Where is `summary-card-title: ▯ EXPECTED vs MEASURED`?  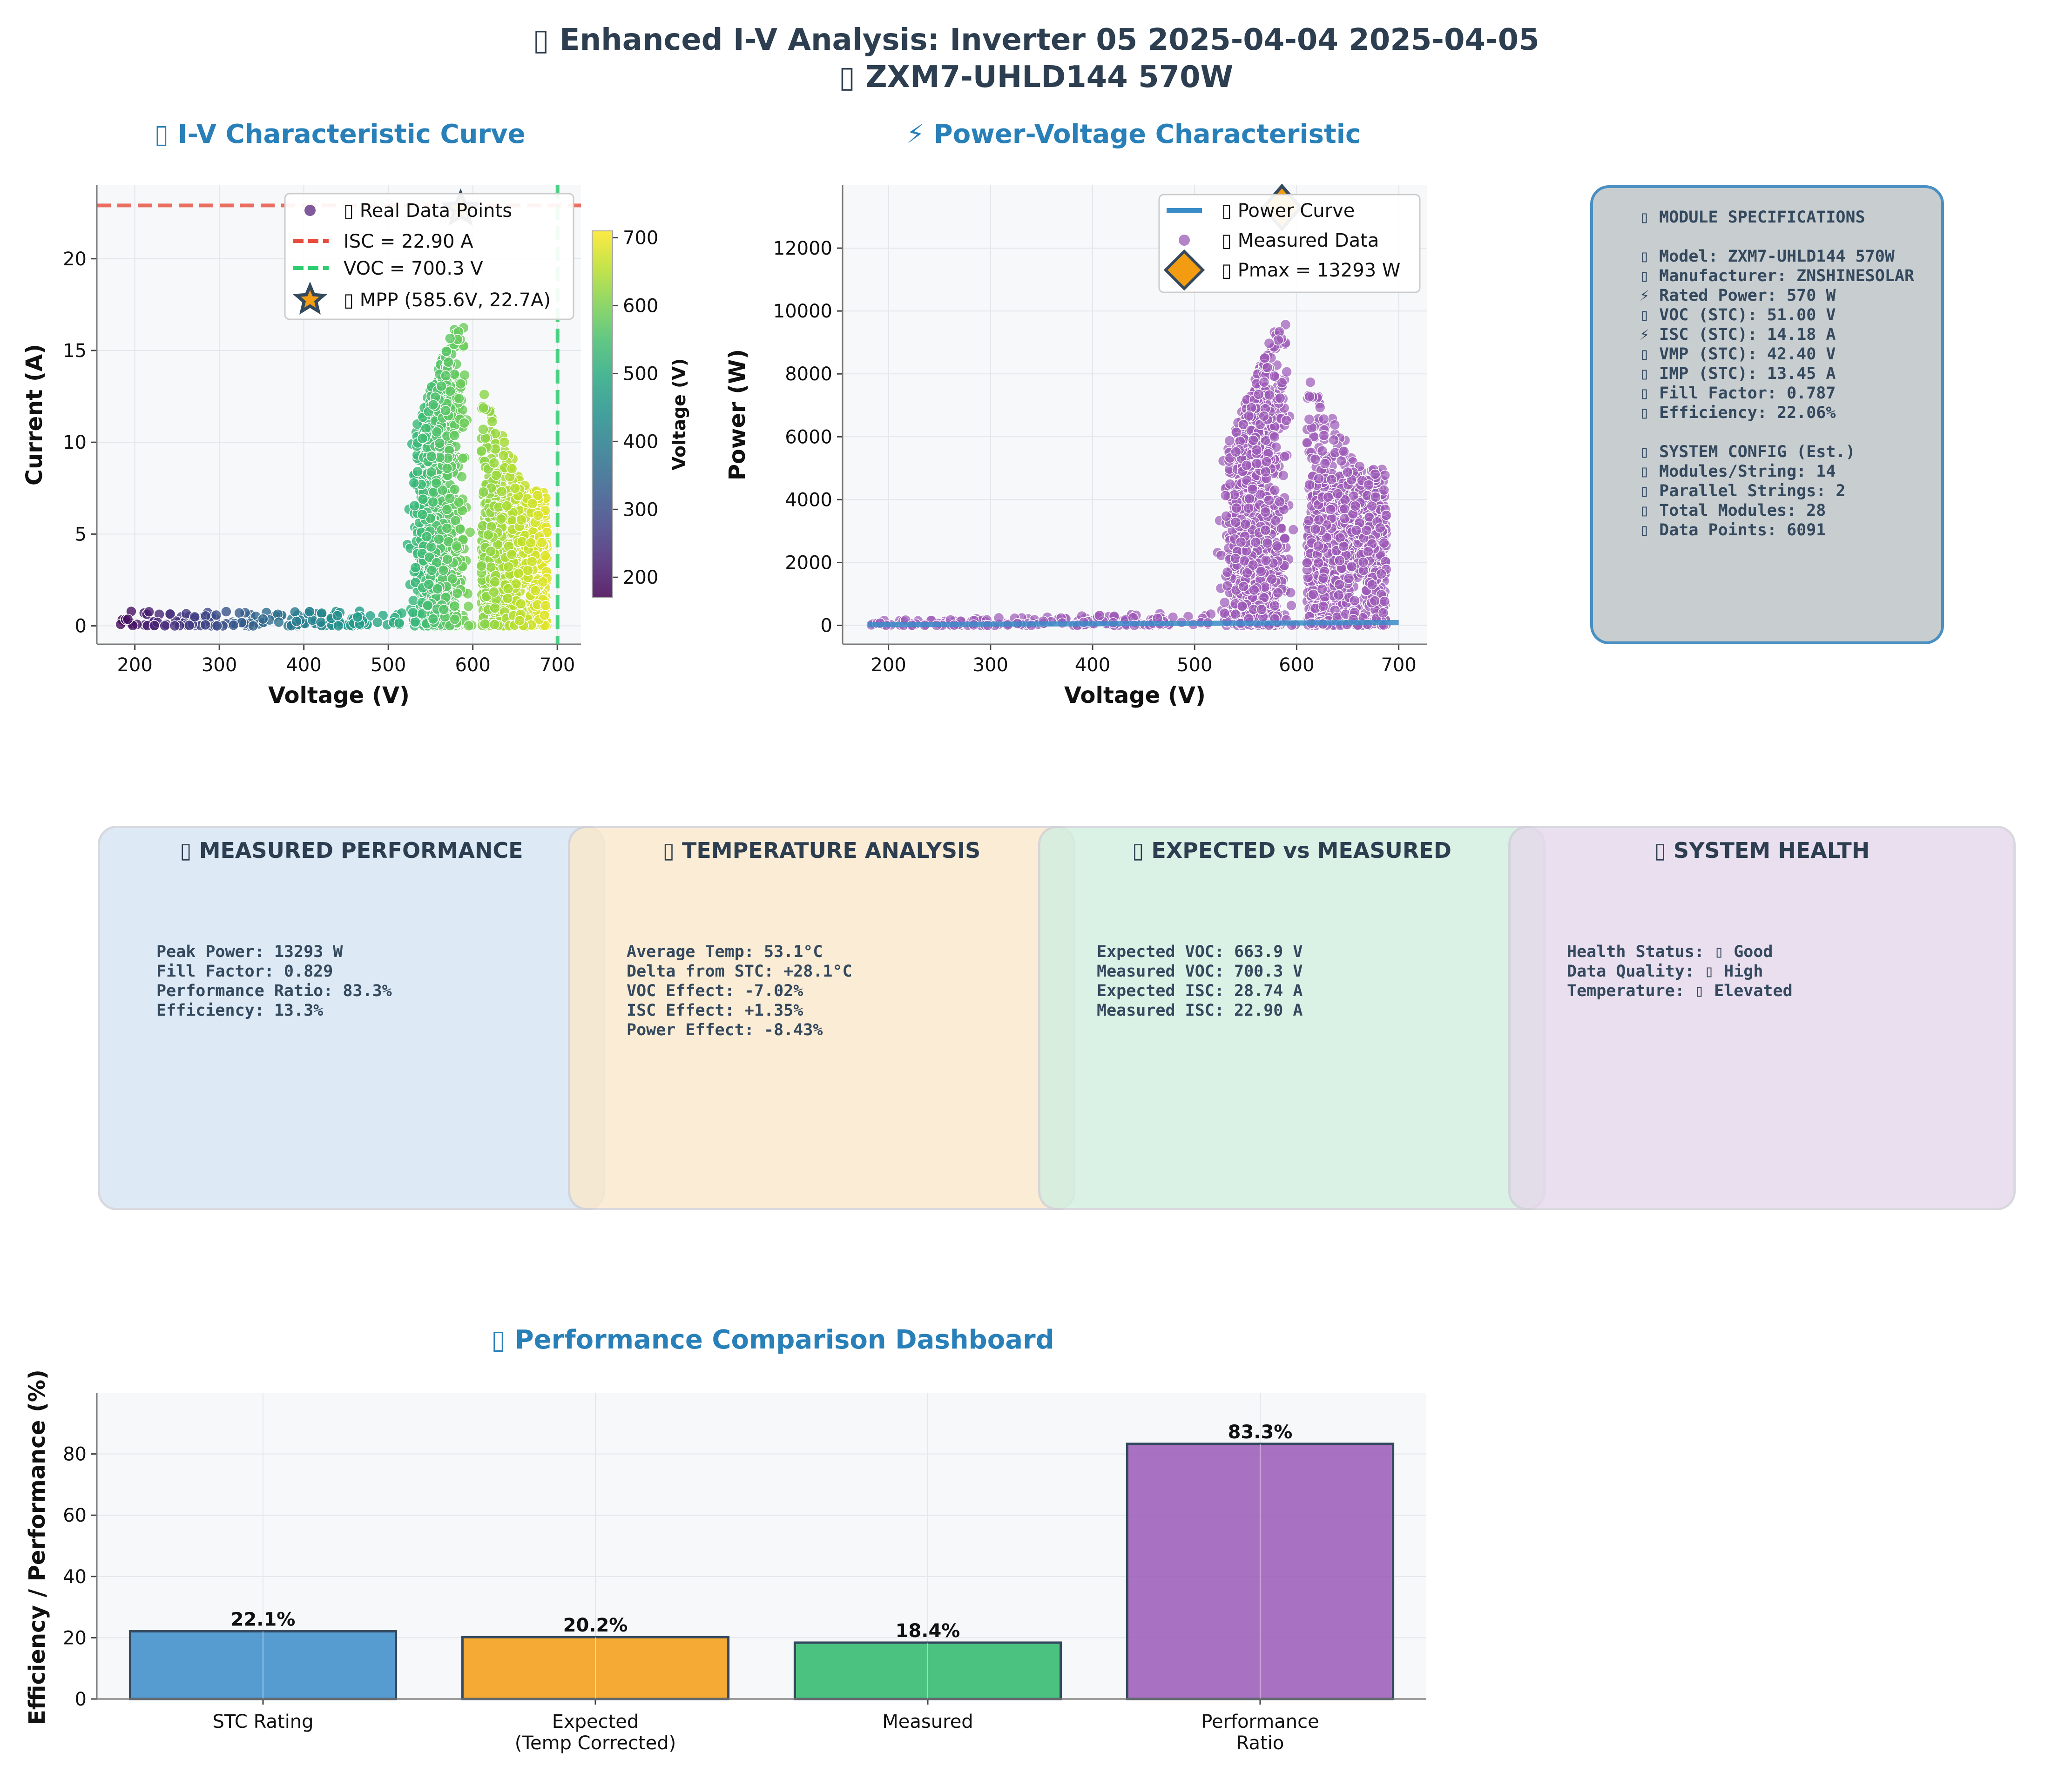
summary-card-title: ▯ EXPECTED vs MEASURED is located at coordinates (1291, 850).